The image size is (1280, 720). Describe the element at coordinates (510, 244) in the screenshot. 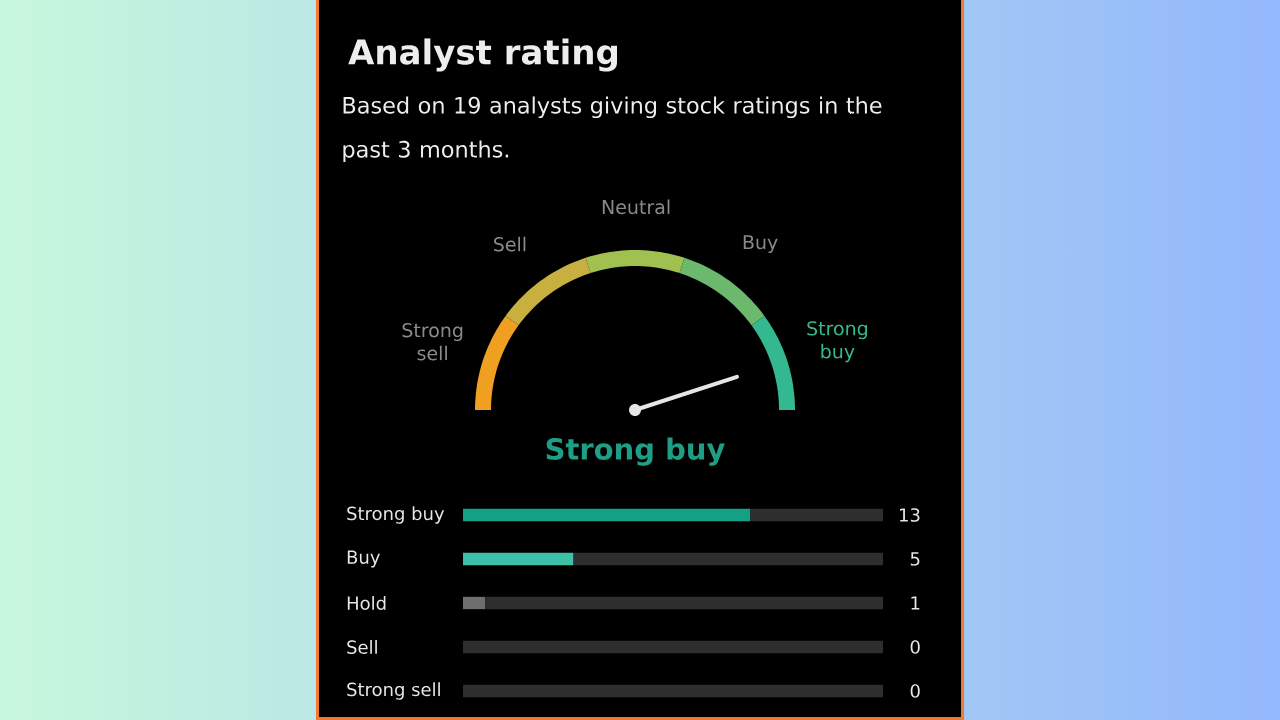

I see `slice-label: Sell` at that location.